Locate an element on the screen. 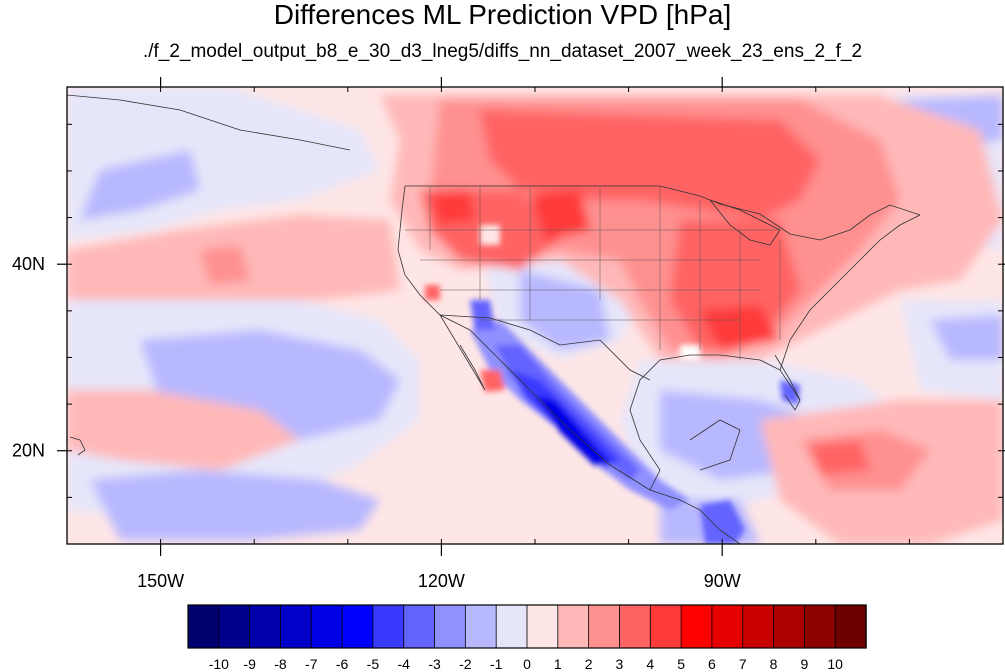 The width and height of the screenshot is (1005, 672). colorbar-label: -3 is located at coordinates (434, 664).